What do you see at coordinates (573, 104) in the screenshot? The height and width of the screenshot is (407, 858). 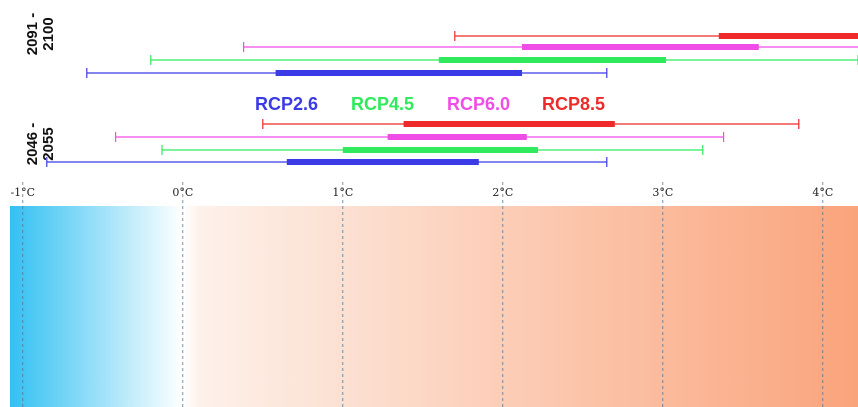 I see `legend-rcp85: RCP8.5` at bounding box center [573, 104].